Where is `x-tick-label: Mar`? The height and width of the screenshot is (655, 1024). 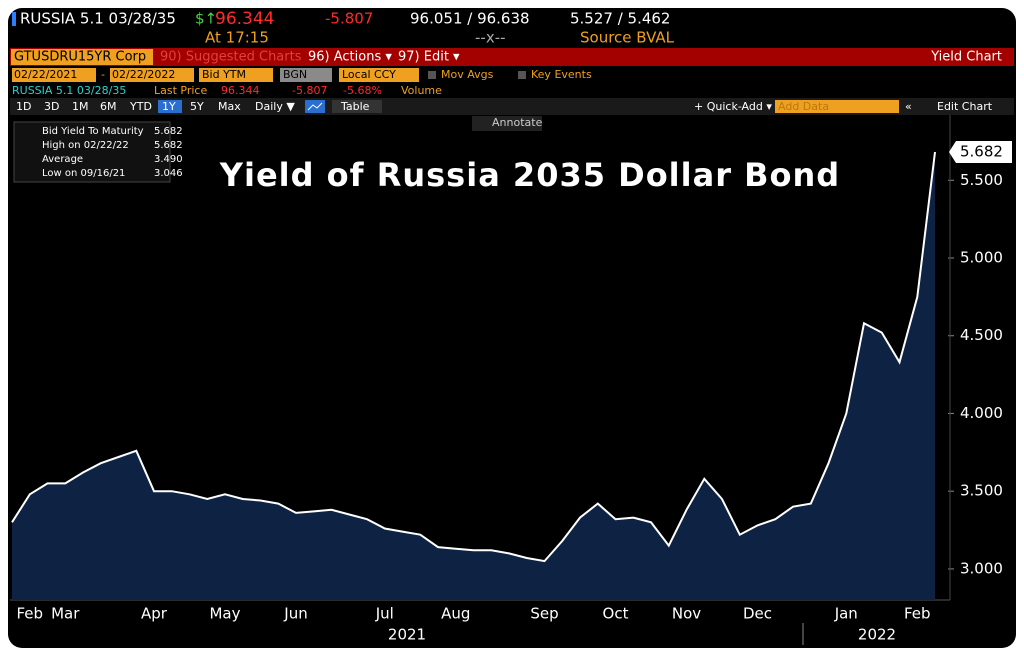 x-tick-label: Mar is located at coordinates (65, 614).